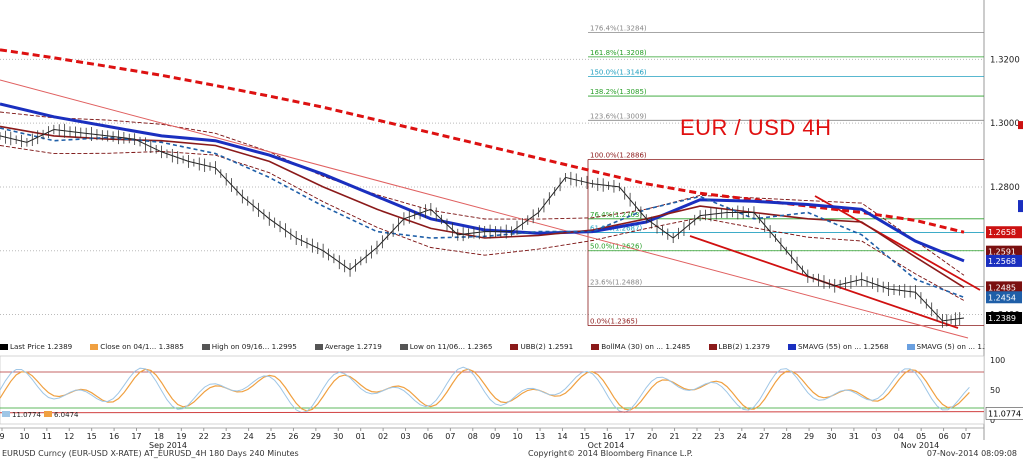 Image resolution: width=1023 pixels, height=461 pixels. I want to click on x-tick-label: 14, so click(562, 436).